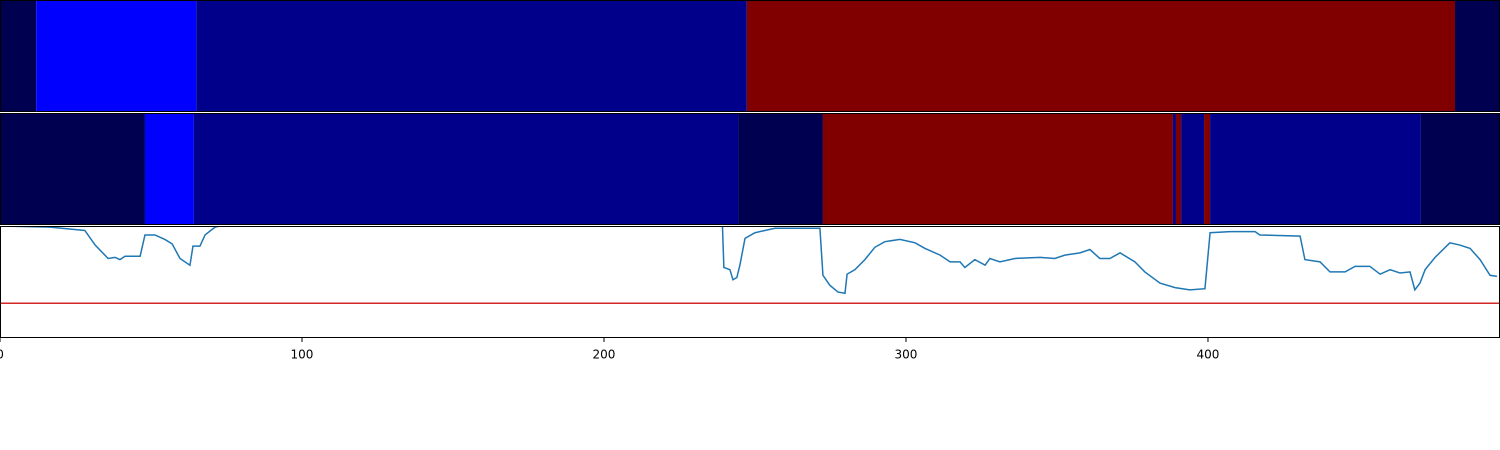  Describe the element at coordinates (302, 355) in the screenshot. I see `x-tick-label: 100` at that location.